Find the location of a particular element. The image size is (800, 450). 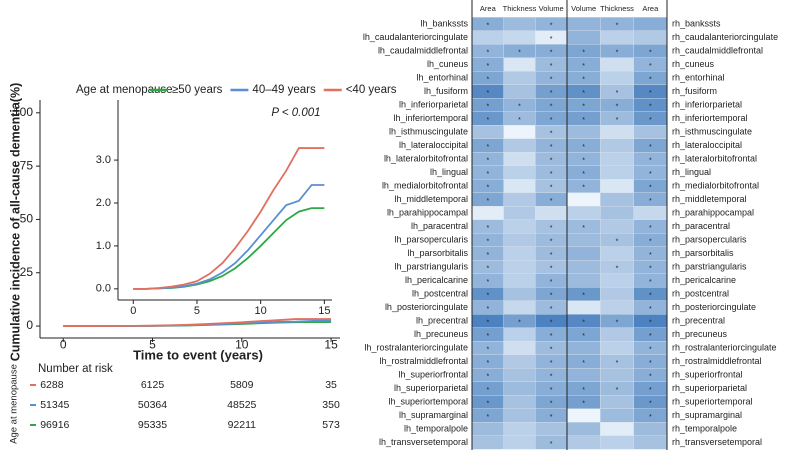

row-label-left: lh_lingual is located at coordinates (449, 172).